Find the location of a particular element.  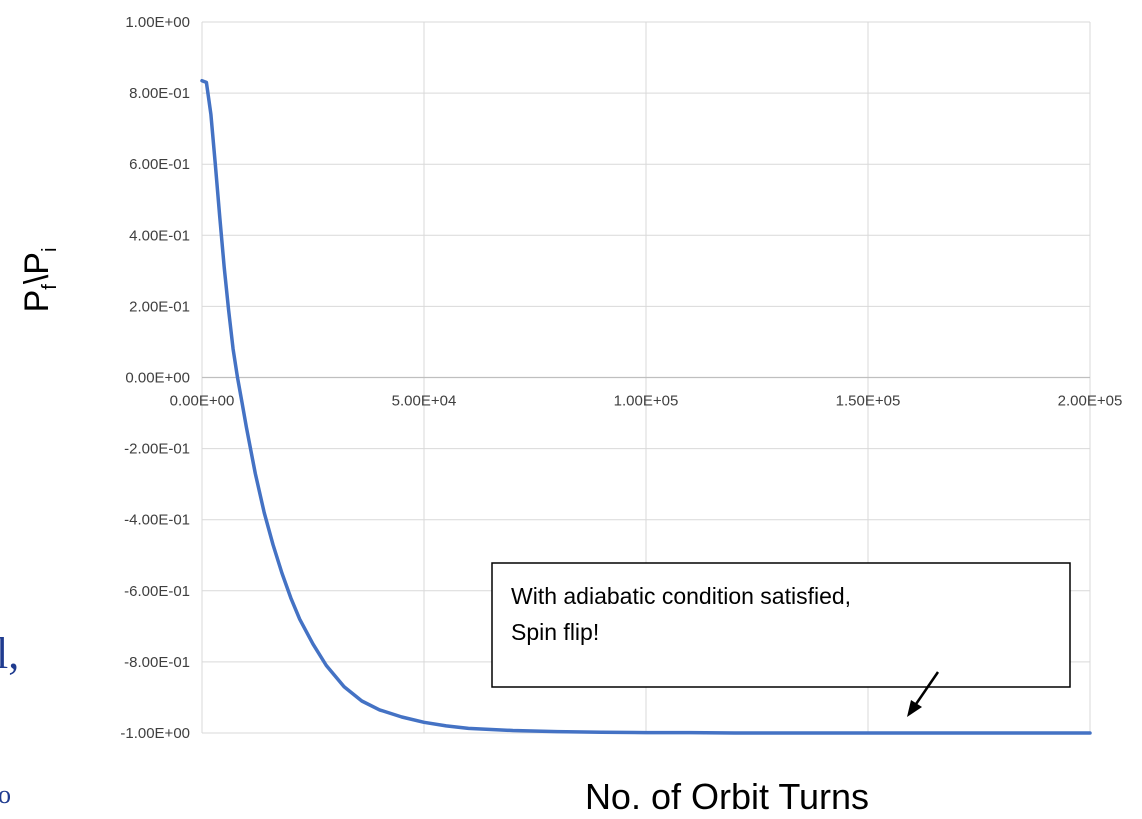

edge-fragment-bottom: o is located at coordinates (5, 794).